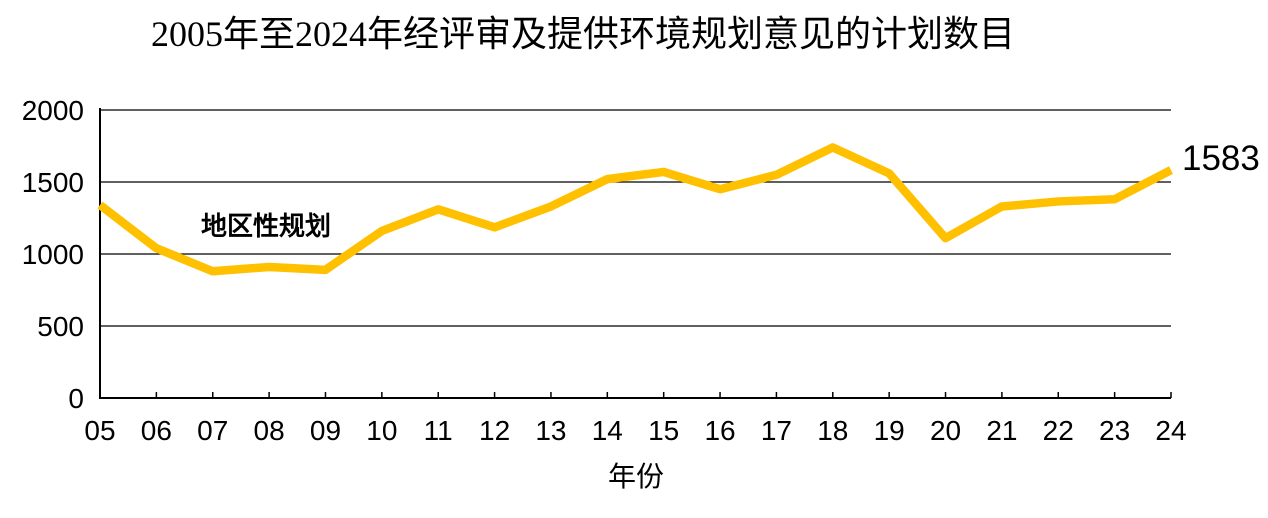  I want to click on x-tick-label: 10, so click(381, 430).